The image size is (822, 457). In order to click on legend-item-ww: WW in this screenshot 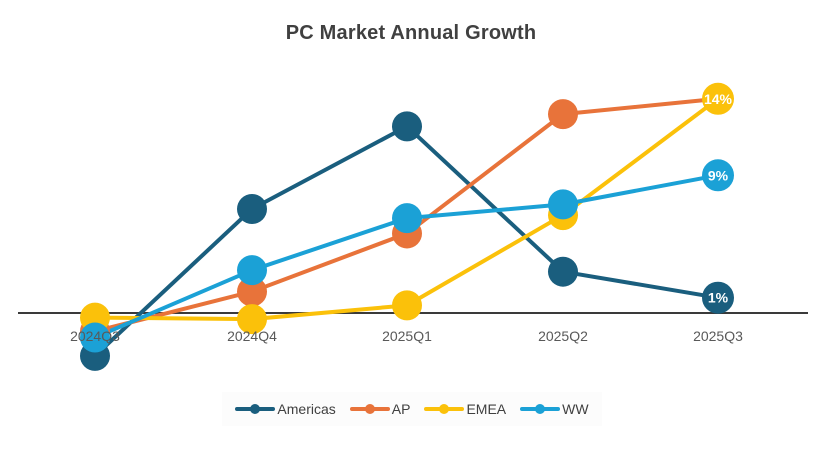, I will do `click(554, 409)`.